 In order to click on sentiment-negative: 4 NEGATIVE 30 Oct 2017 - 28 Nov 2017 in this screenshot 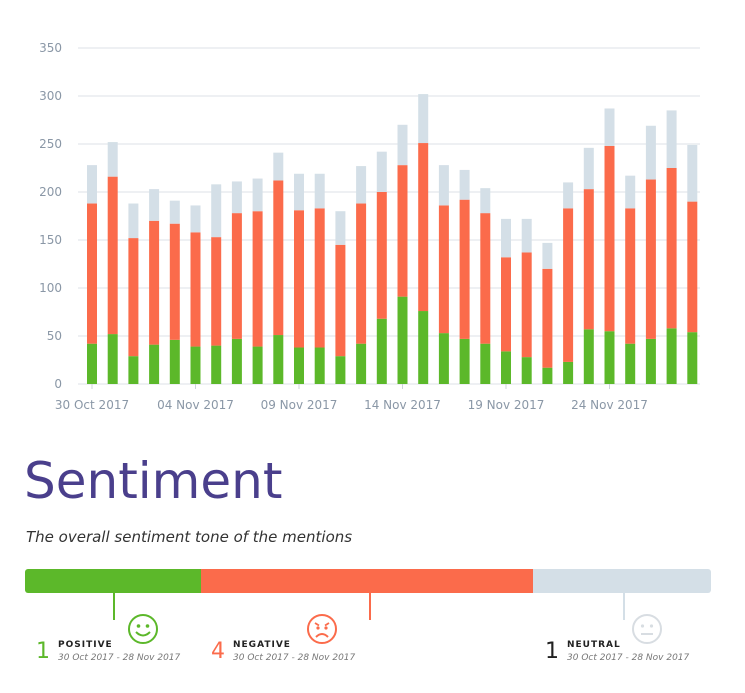, I will do `click(283, 651)`.